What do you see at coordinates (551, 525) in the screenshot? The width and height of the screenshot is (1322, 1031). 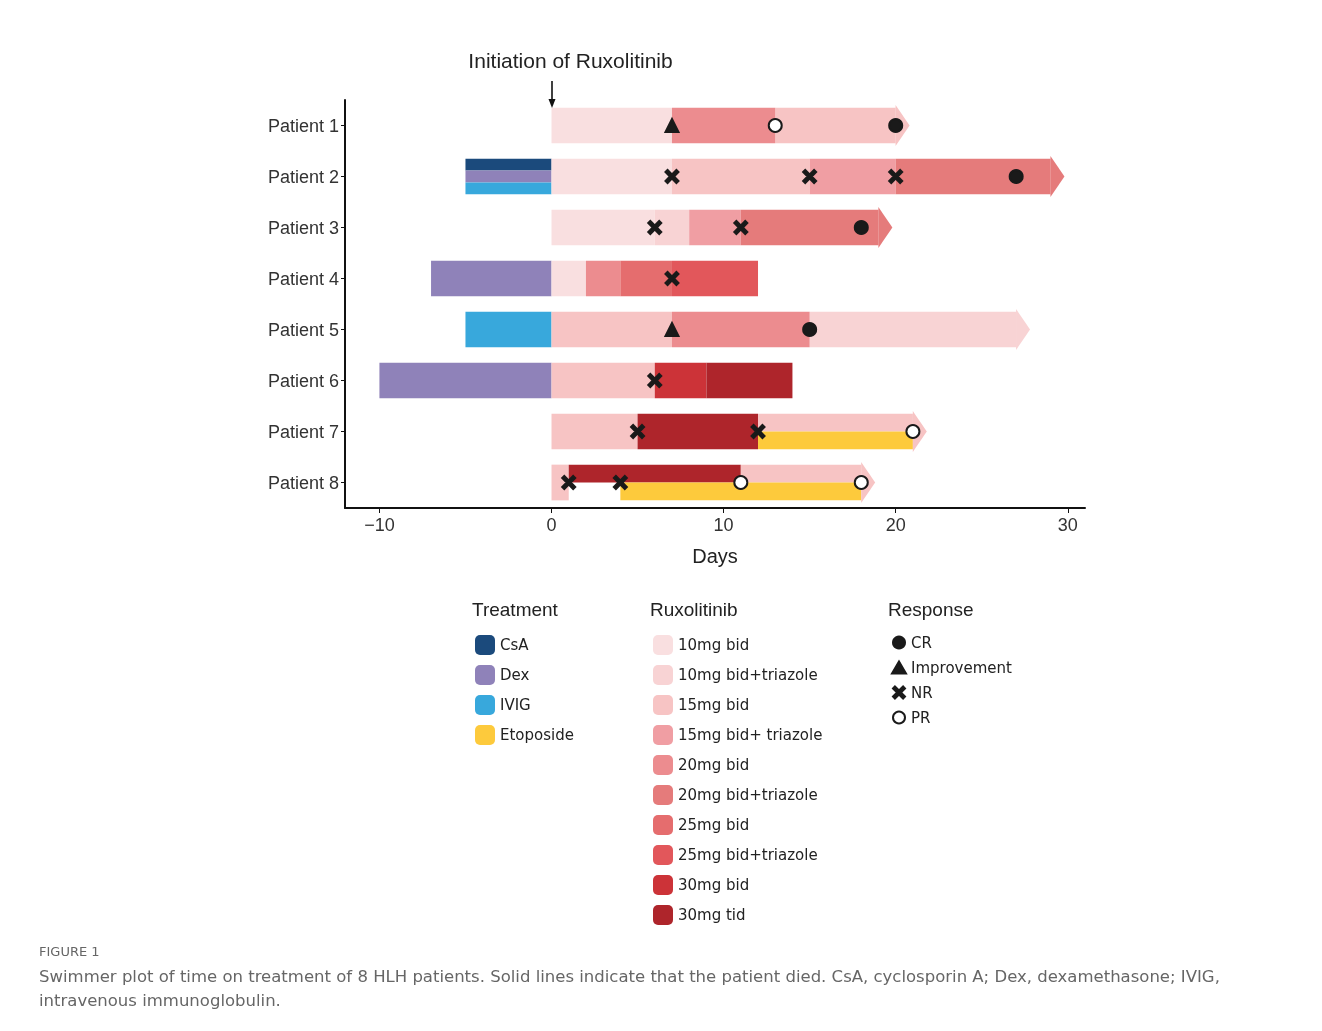 I see `x-tick-label: 0` at bounding box center [551, 525].